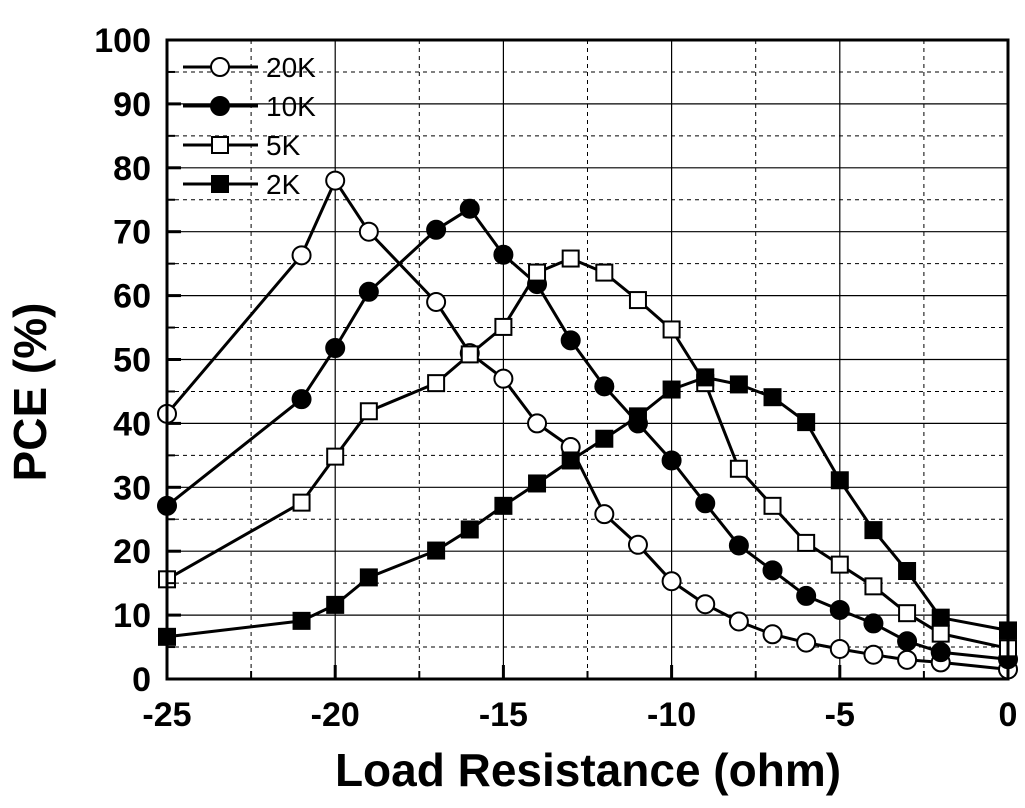  What do you see at coordinates (122, 41) in the screenshot?
I see `y-tick-label: 100` at bounding box center [122, 41].